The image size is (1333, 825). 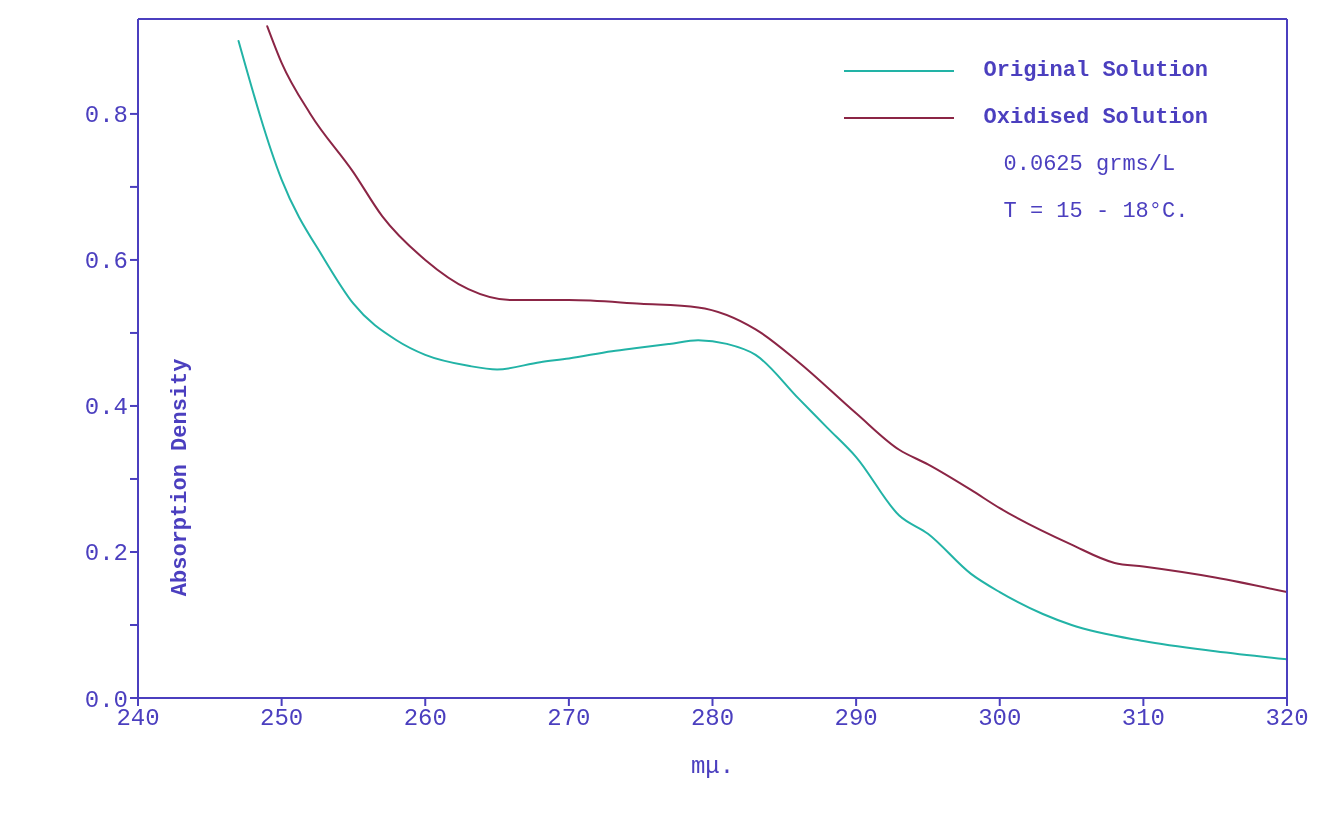 I want to click on x-tick-label: 270, so click(x=569, y=719).